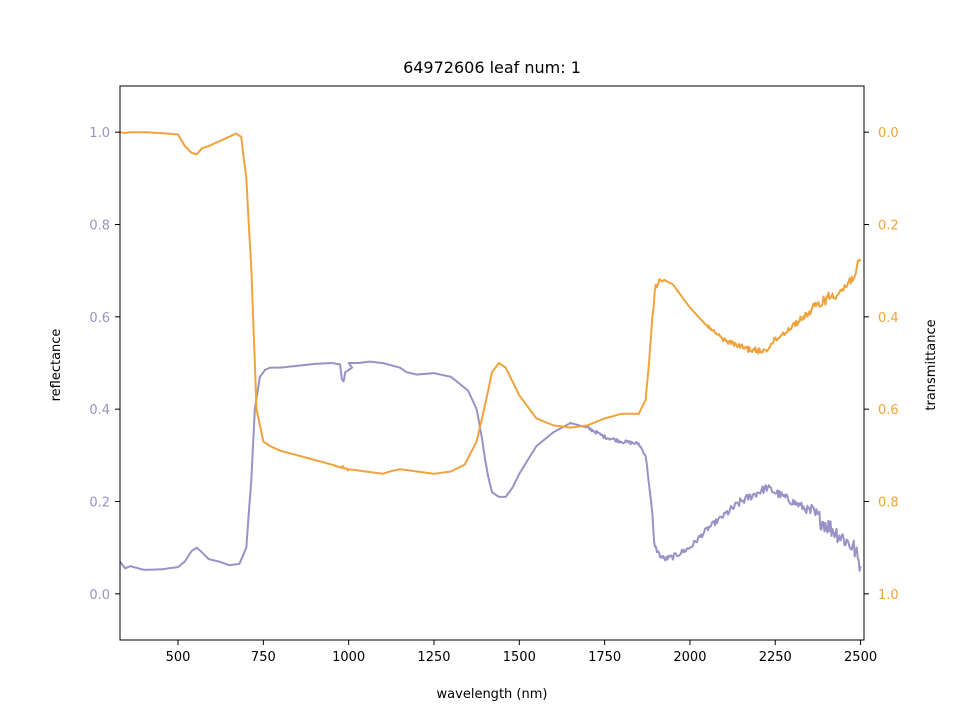  Describe the element at coordinates (99, 226) in the screenshot. I see `left-tick-label: 0.8` at that location.